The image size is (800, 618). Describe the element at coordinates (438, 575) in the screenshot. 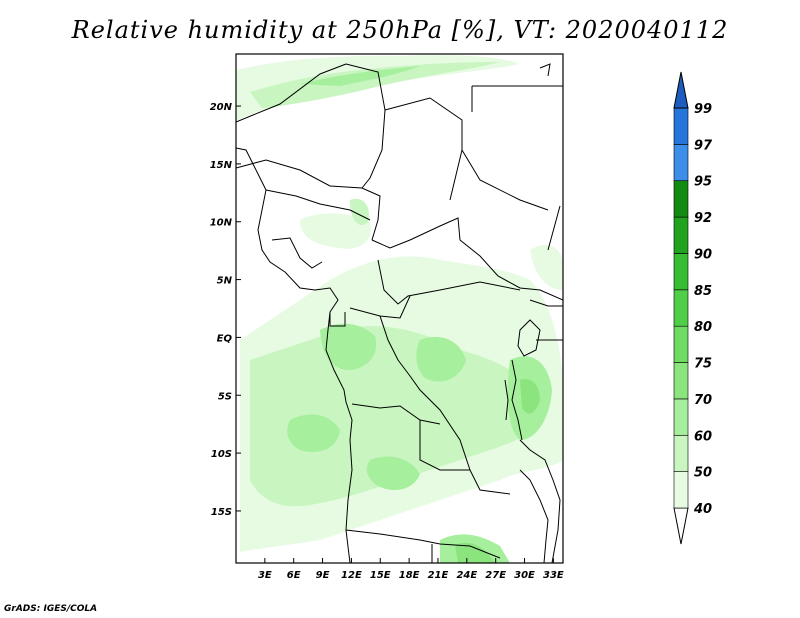

I see `lon-label: 21E` at that location.